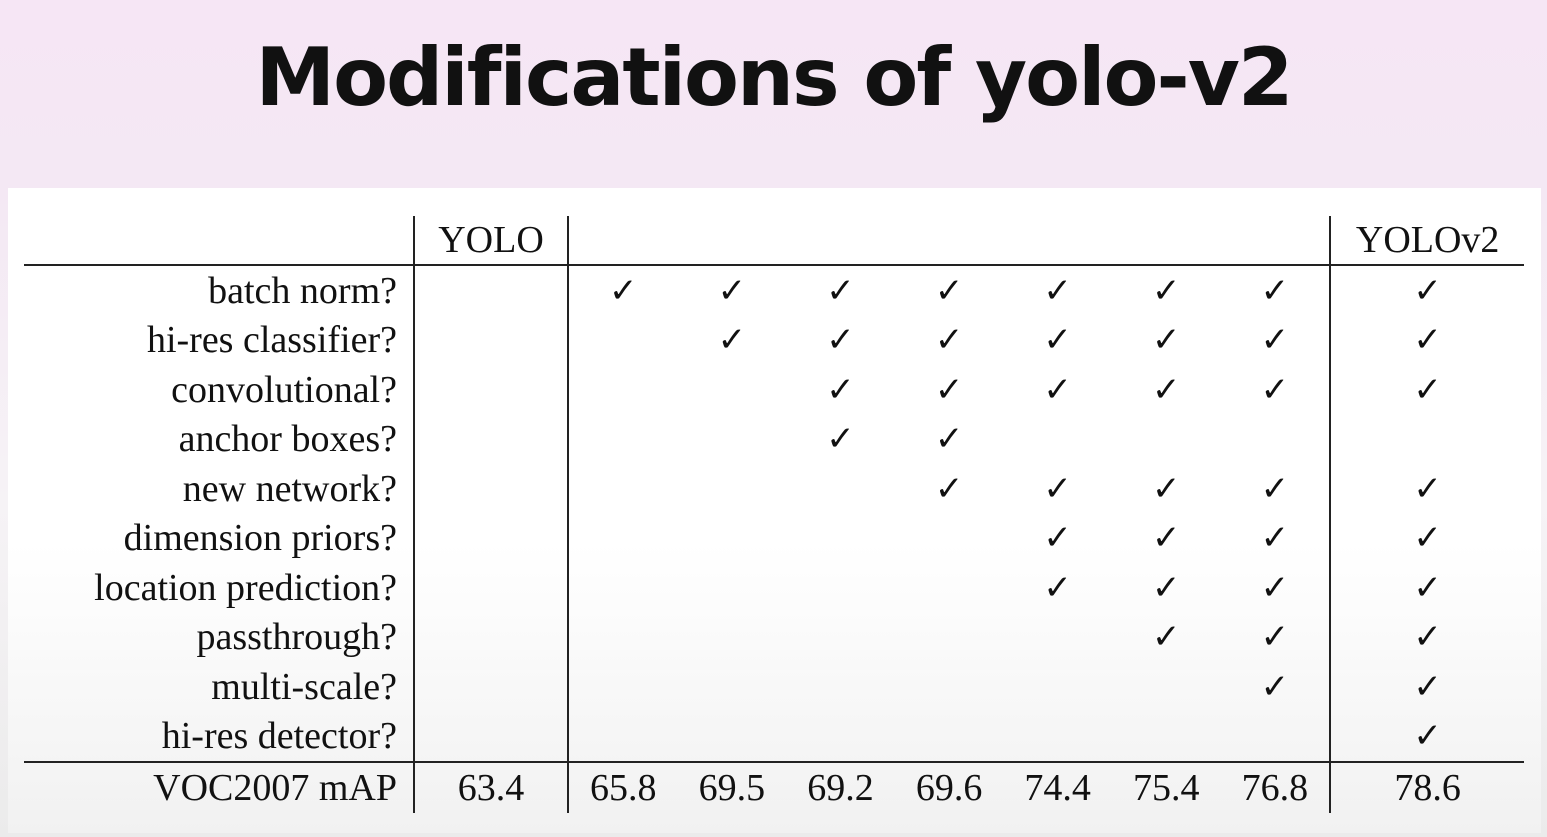 The image size is (1547, 837). What do you see at coordinates (1427, 787) in the screenshot?
I see `map-value-yolov2: 78.6` at bounding box center [1427, 787].